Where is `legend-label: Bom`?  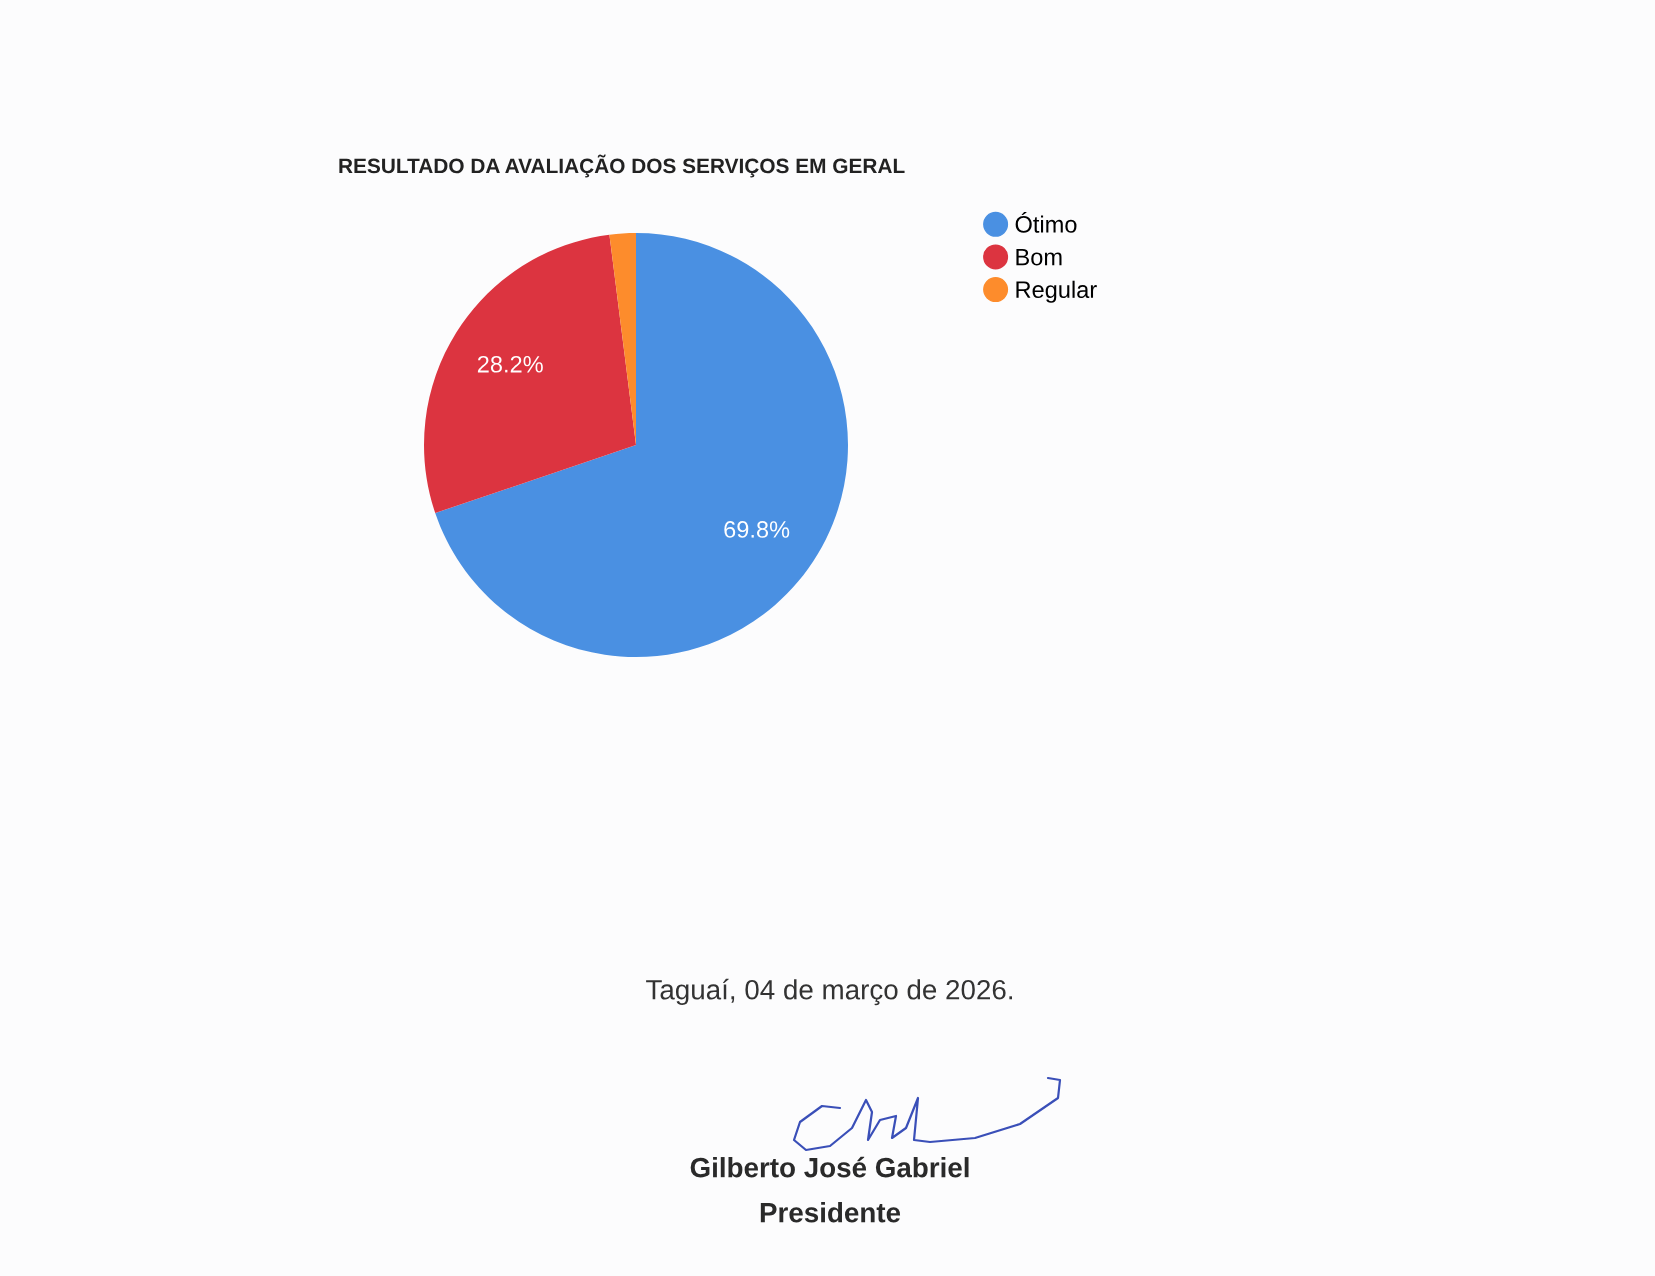
legend-label: Bom is located at coordinates (1039, 257).